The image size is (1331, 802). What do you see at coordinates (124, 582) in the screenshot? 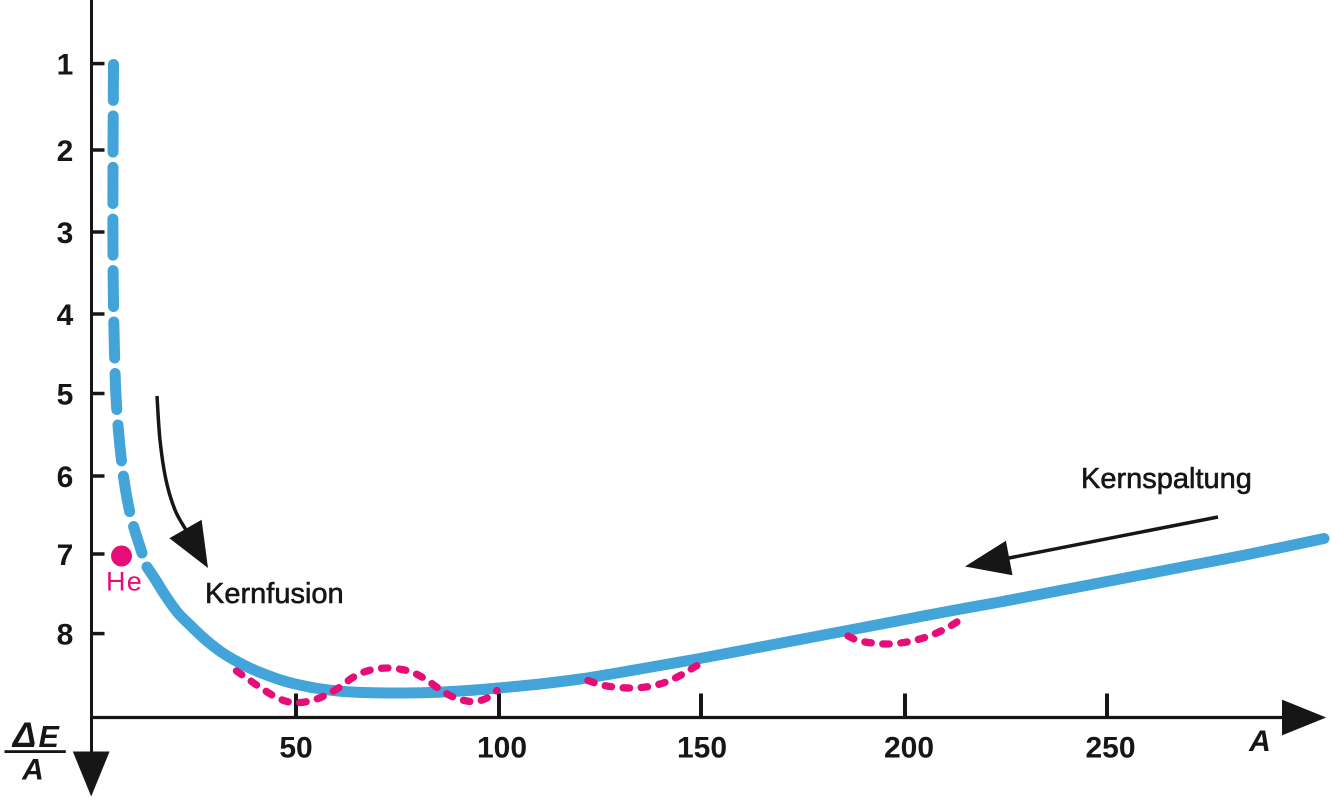
I see `svg-text: He` at bounding box center [124, 582].